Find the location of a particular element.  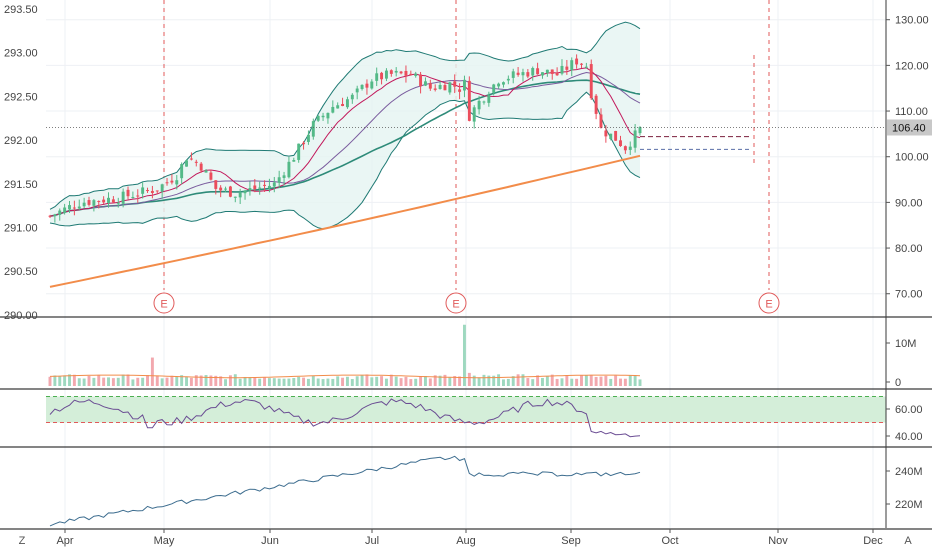

zoom-button: Z is located at coordinates (22, 541).